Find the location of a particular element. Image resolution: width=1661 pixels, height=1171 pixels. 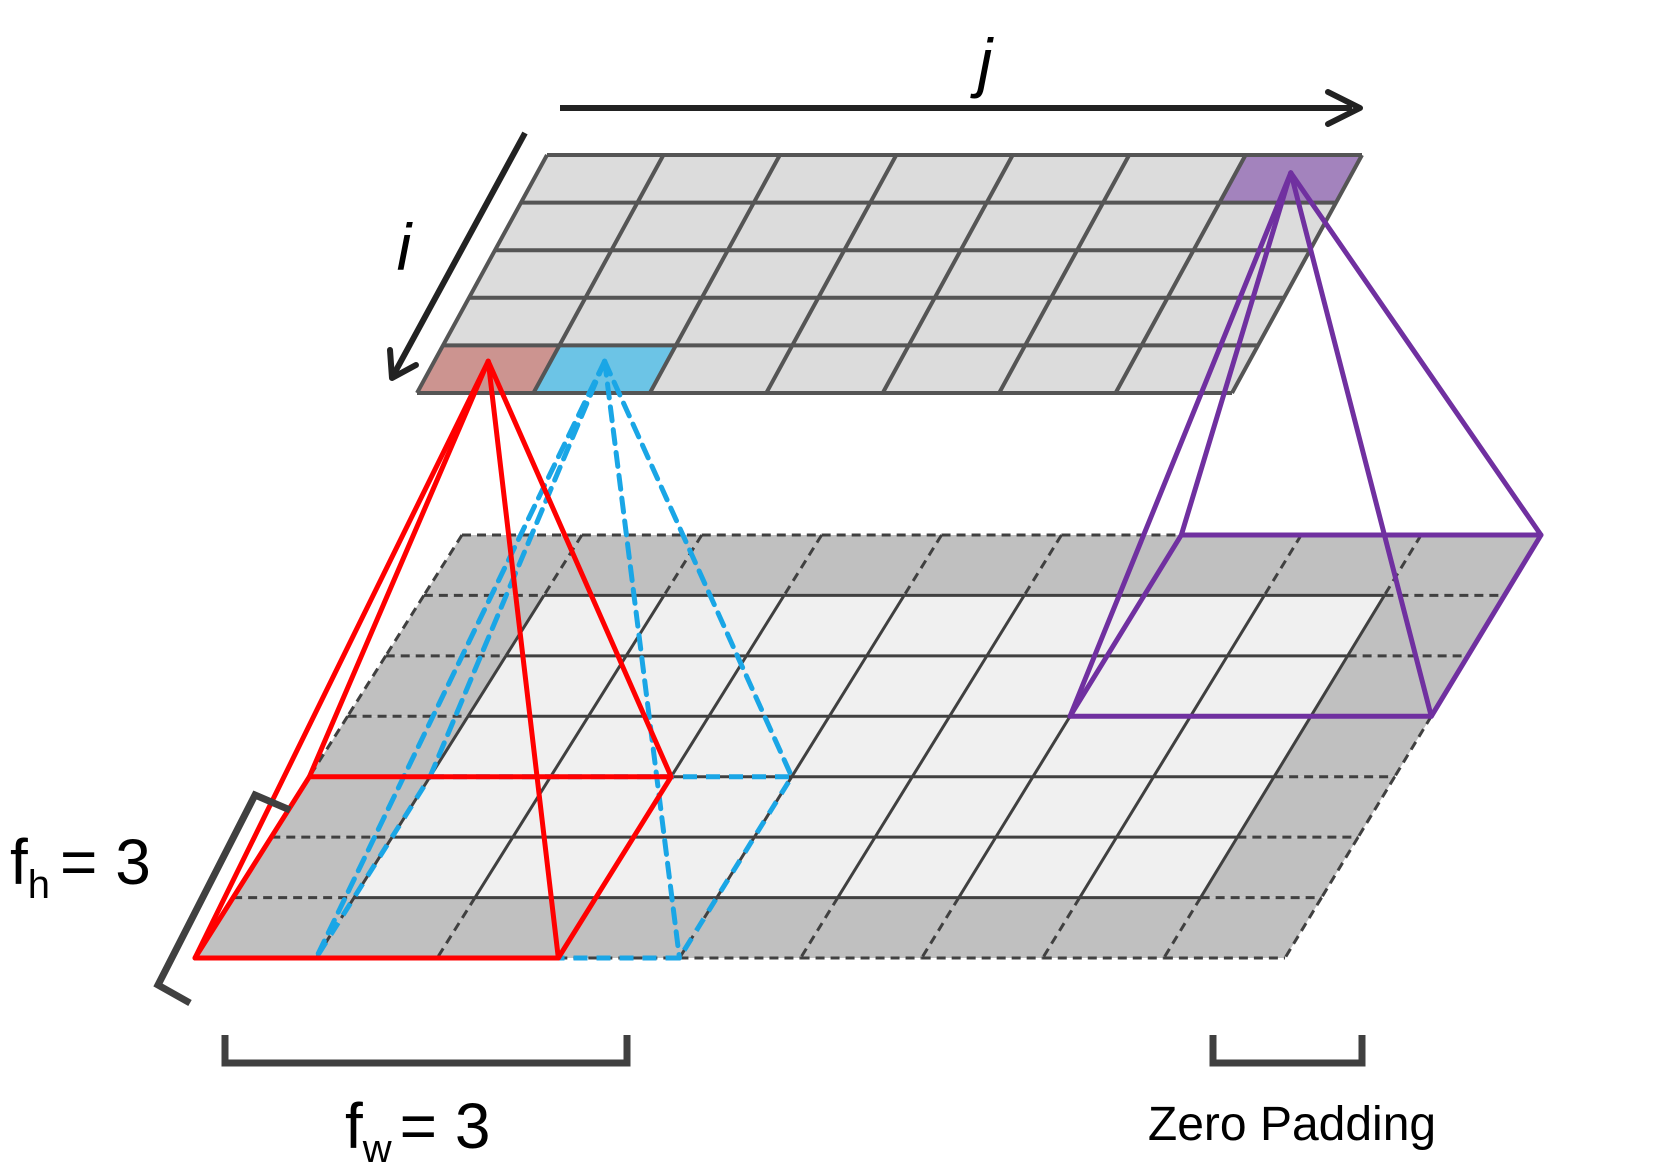

fh-label-value: = 3 is located at coordinates (105, 862).